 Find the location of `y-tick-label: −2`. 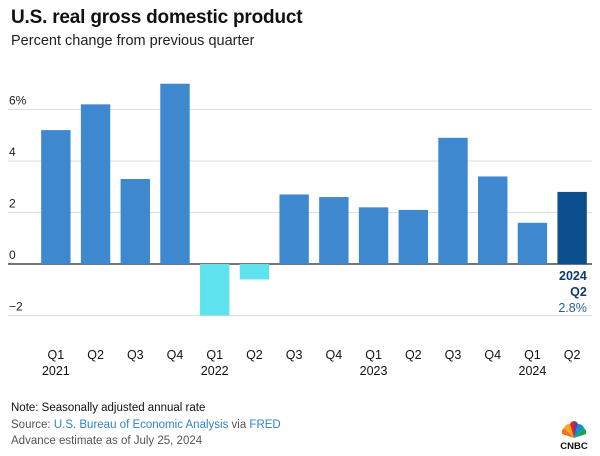

y-tick-label: −2 is located at coordinates (16, 307).